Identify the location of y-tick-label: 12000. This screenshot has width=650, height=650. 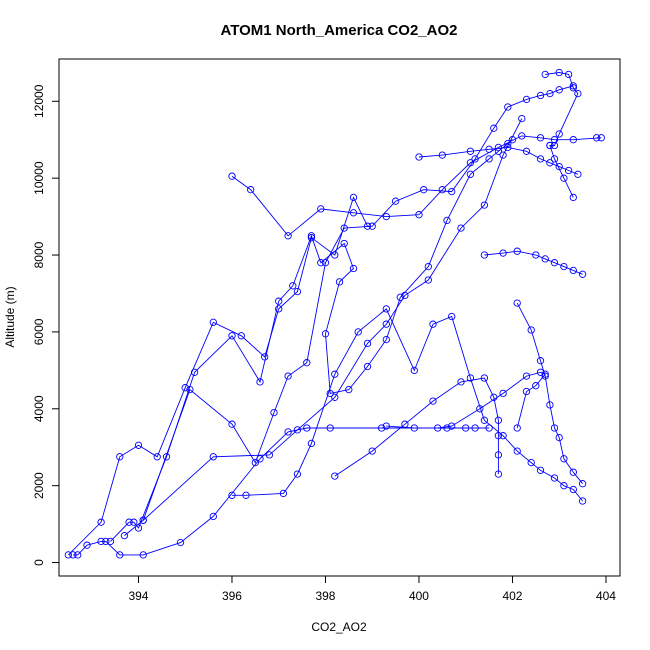
(39, 101).